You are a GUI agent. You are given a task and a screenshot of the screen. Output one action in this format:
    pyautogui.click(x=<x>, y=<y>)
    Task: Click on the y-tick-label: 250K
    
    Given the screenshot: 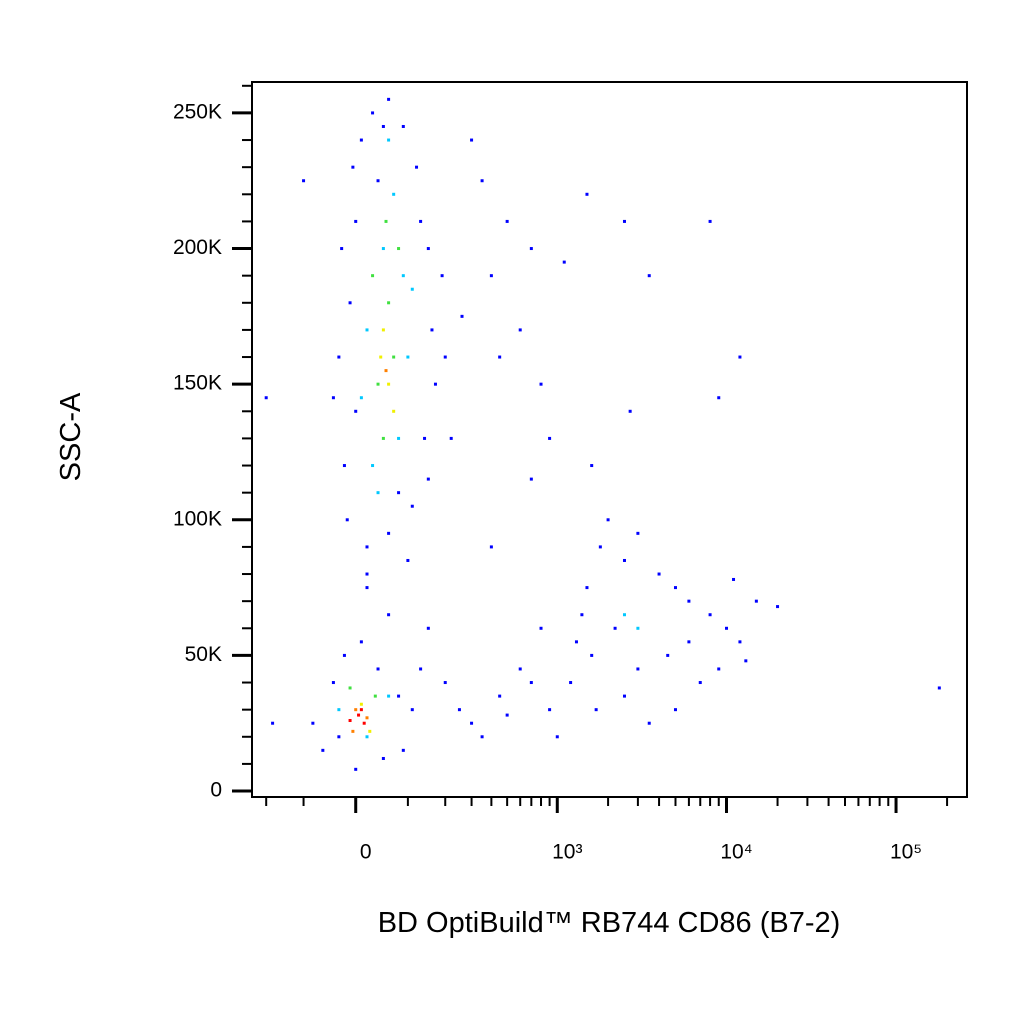 What is the action you would take?
    pyautogui.click(x=197, y=111)
    